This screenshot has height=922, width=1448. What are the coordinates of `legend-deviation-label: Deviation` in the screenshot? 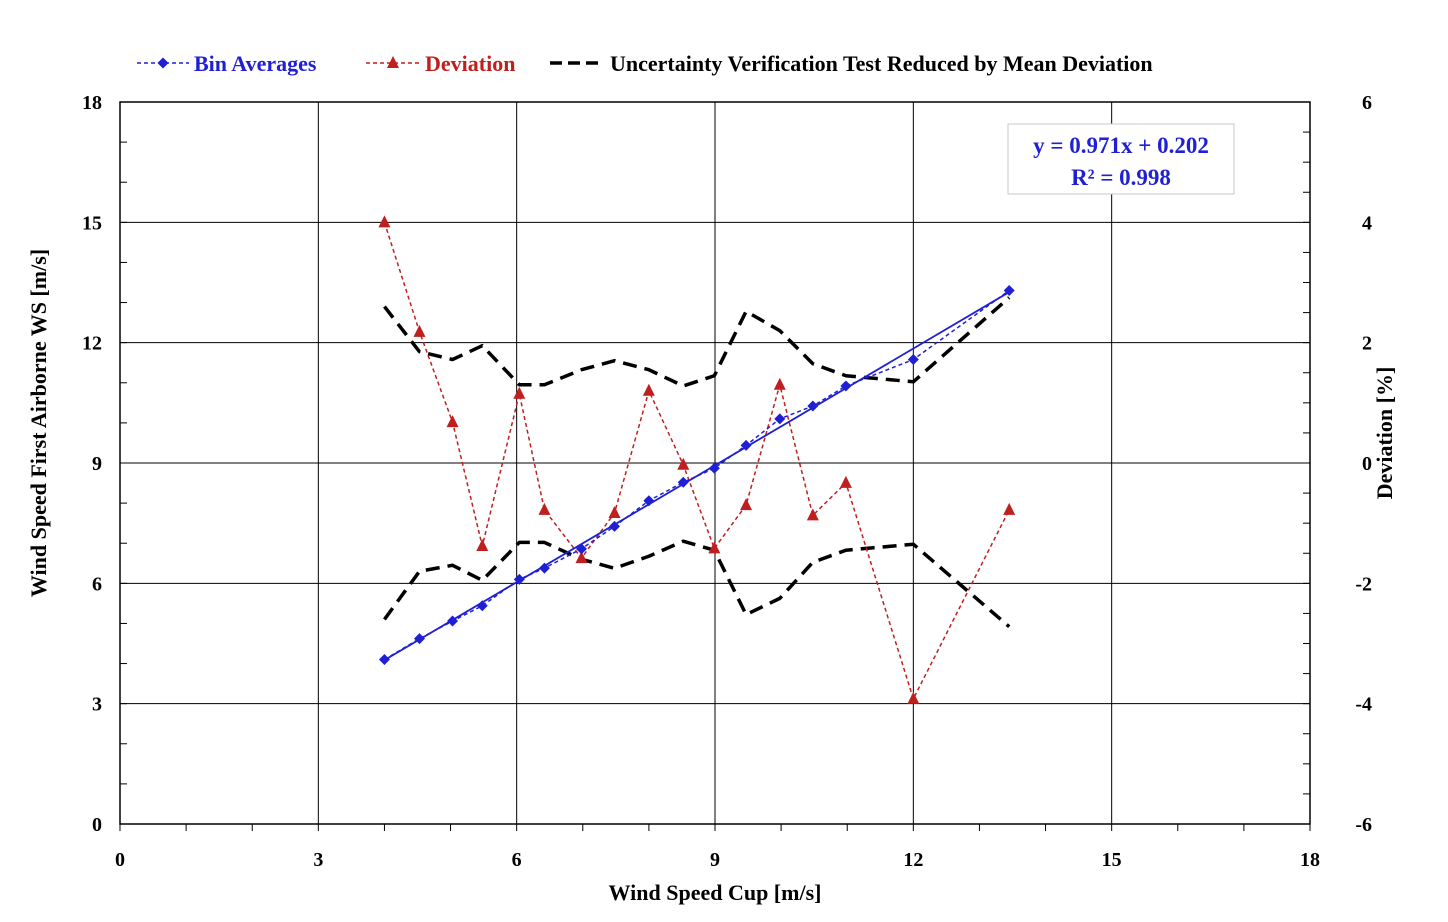 It's located at (470, 63).